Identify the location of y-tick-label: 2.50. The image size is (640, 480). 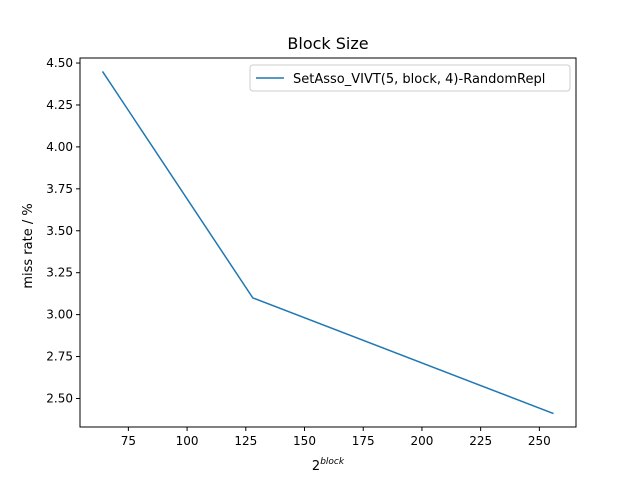
(59, 398).